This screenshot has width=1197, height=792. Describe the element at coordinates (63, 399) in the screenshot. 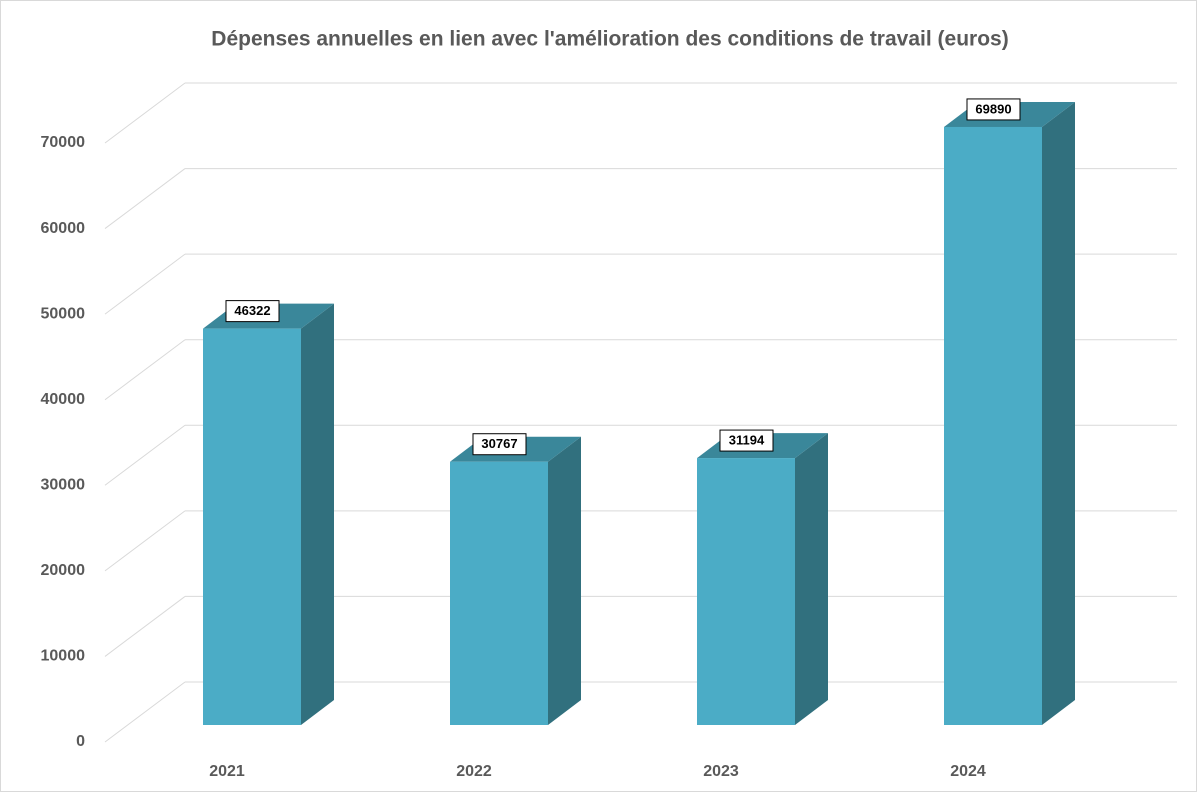

I see `y-tick-label: 40000` at that location.